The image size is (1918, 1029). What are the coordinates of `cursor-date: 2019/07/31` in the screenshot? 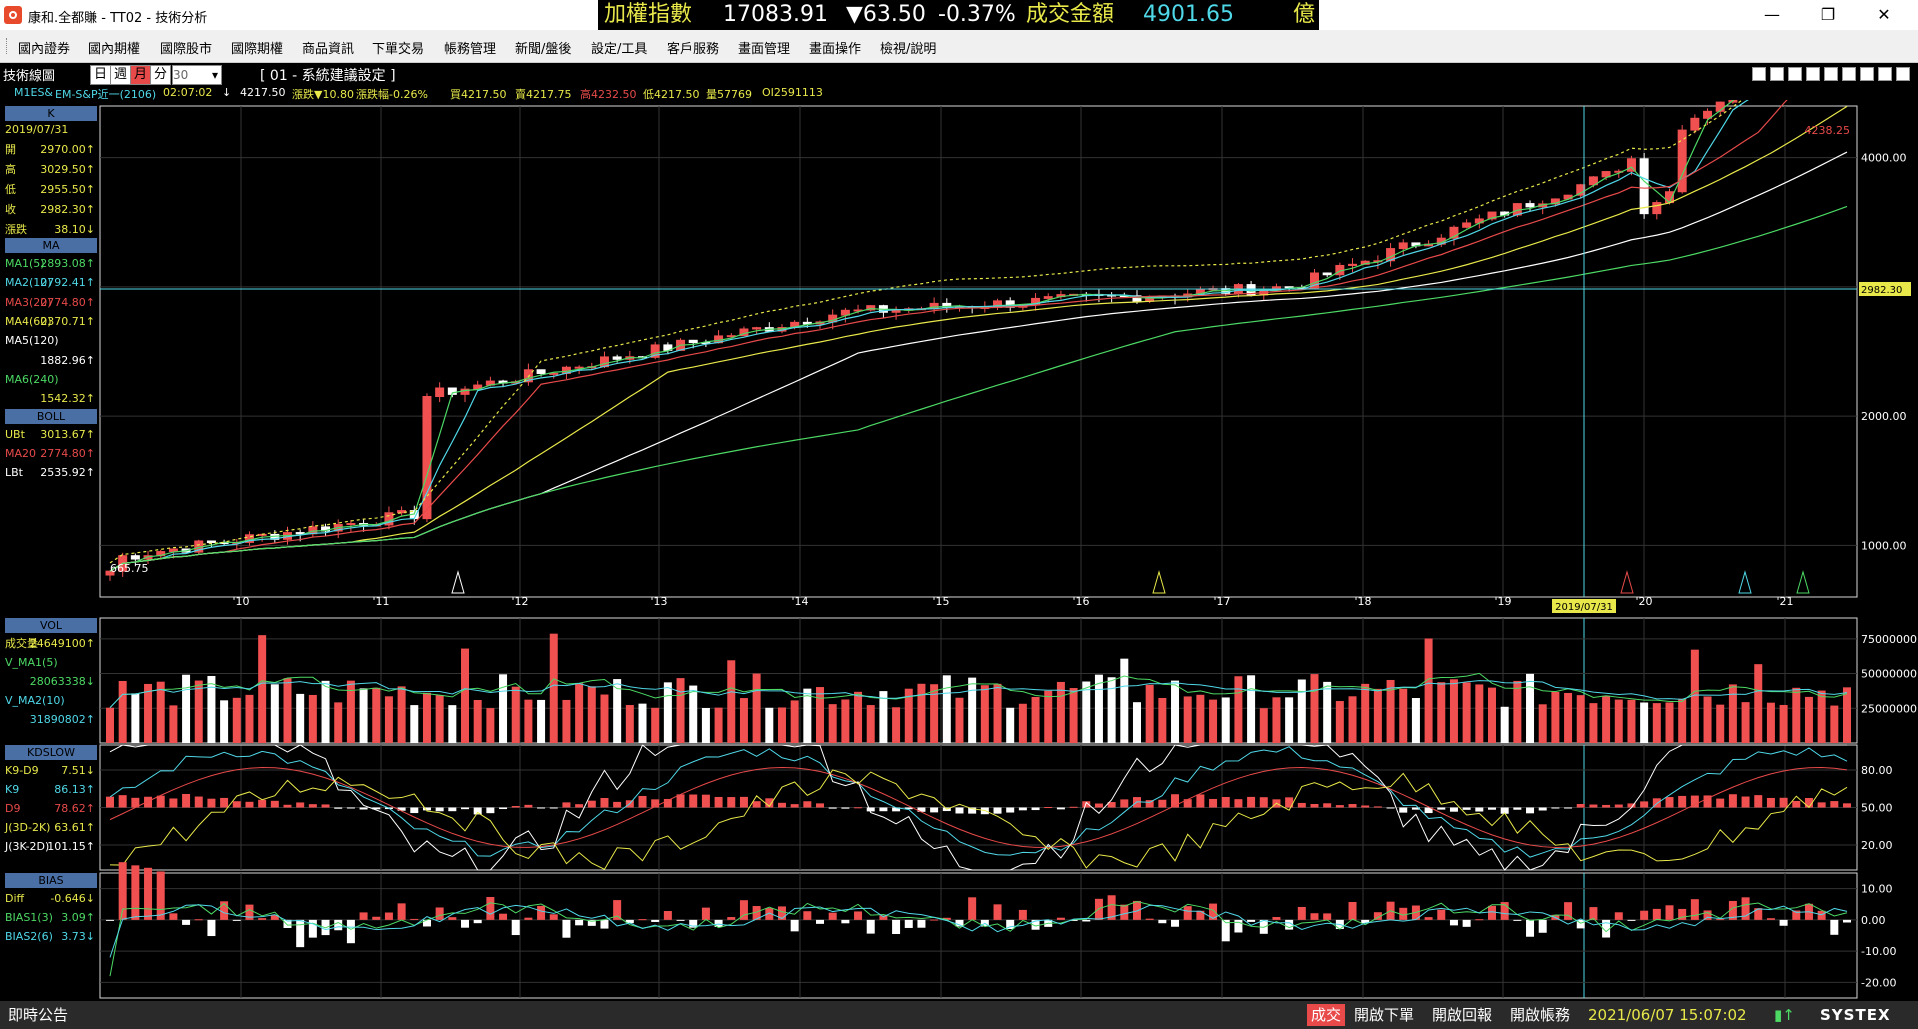 It's located at (37, 129).